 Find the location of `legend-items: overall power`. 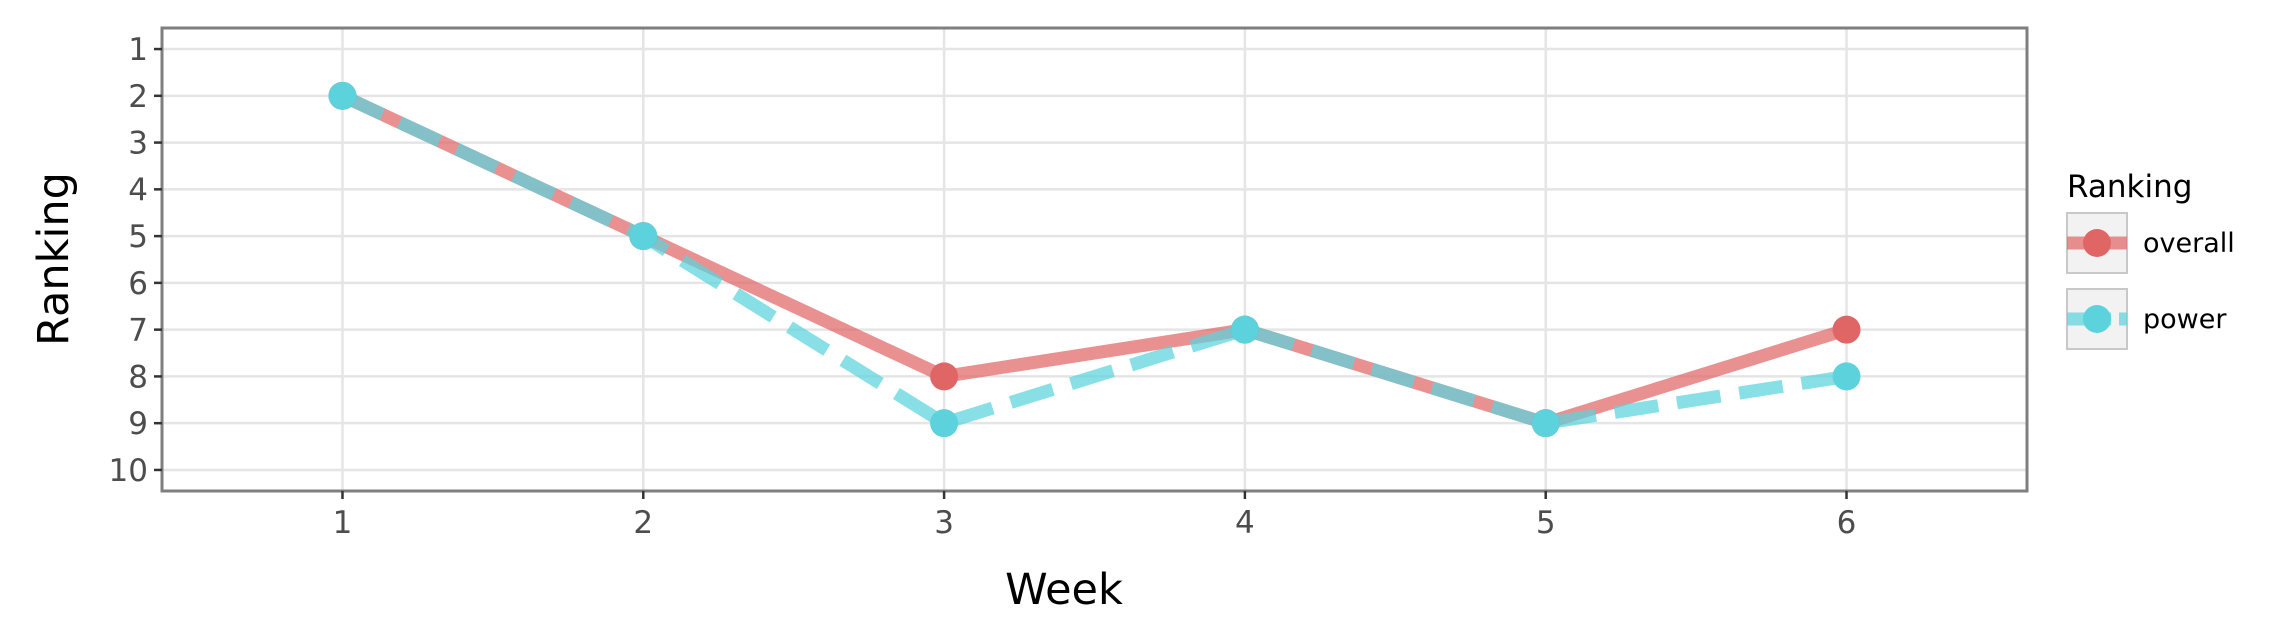

legend-items: overall power is located at coordinates (2150, 281).